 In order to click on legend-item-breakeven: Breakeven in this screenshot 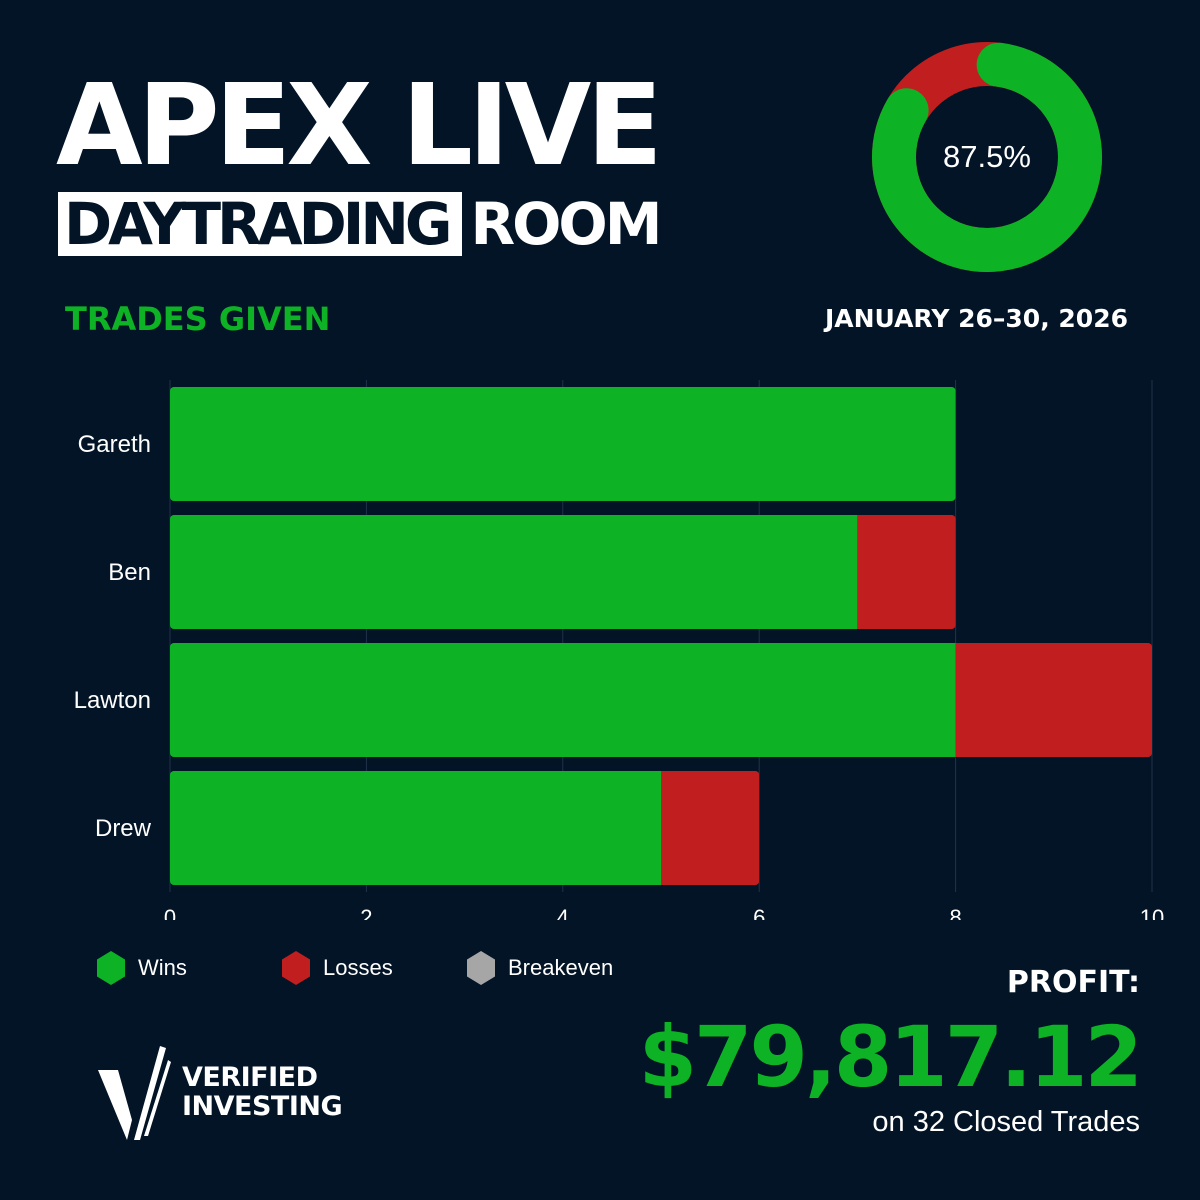, I will do `click(539, 968)`.